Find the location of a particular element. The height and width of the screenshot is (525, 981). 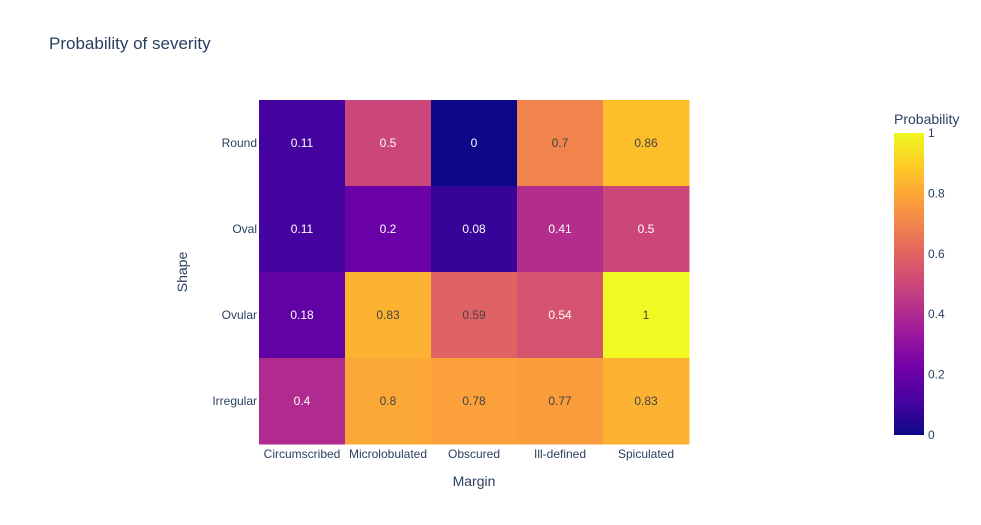

cell-value-label: 0.78 is located at coordinates (474, 401).